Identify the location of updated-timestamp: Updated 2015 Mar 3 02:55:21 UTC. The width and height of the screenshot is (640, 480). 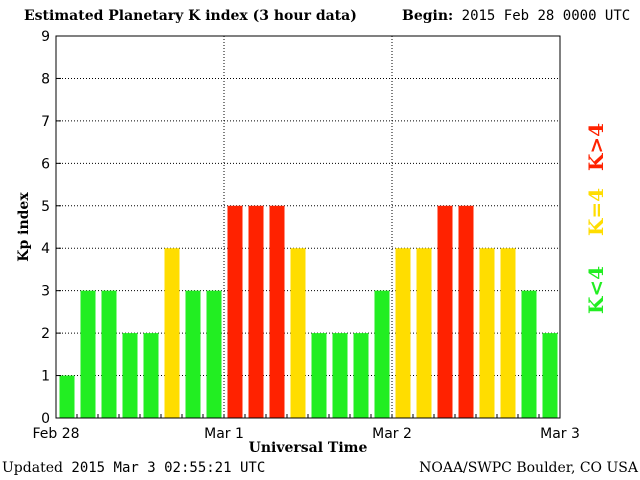
(133, 468).